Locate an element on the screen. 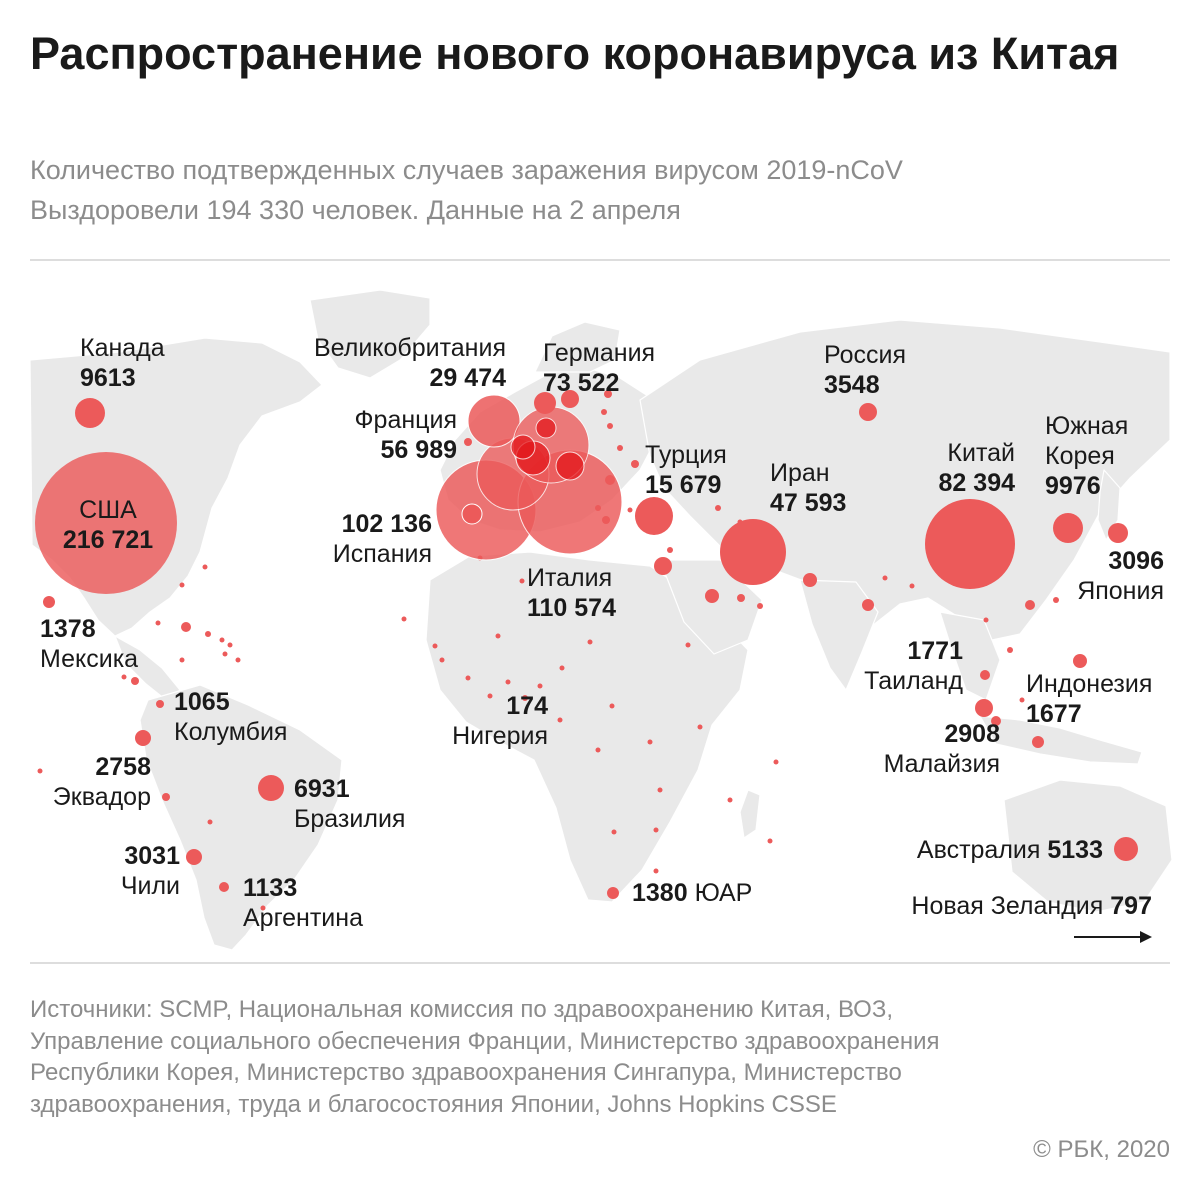 The image size is (1200, 1200). bubble-turkey is located at coordinates (654, 516).